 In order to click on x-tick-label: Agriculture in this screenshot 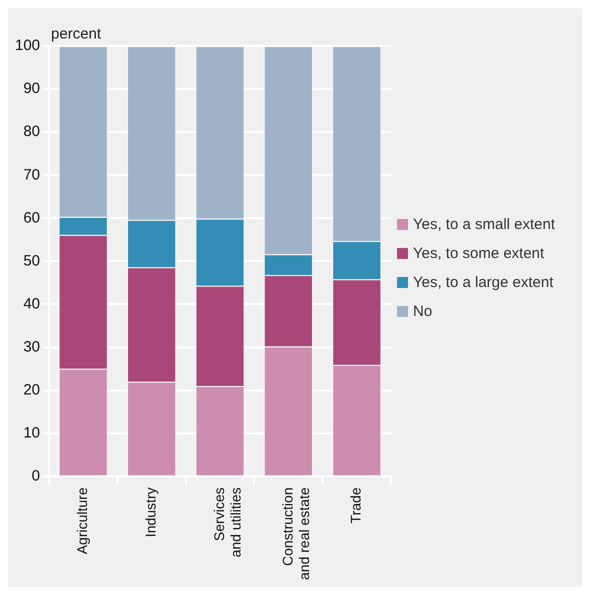, I will do `click(82, 520)`.